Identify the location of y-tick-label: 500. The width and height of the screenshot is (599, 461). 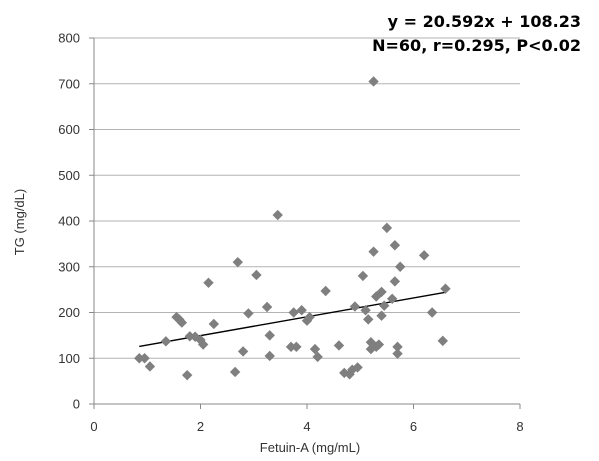
(69, 175).